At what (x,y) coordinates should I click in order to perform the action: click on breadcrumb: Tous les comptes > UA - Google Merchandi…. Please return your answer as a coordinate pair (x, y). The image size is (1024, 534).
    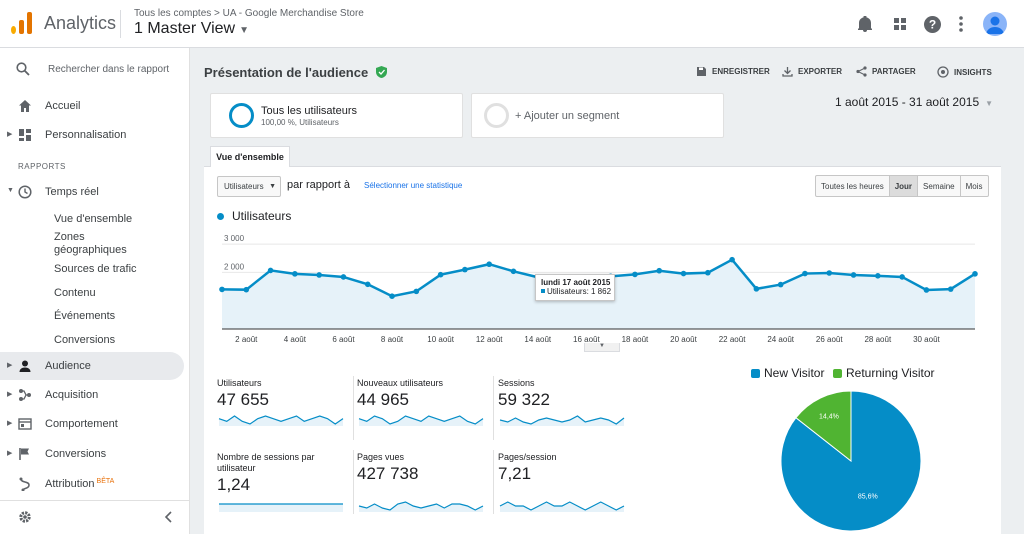
    Looking at the image, I should click on (249, 13).